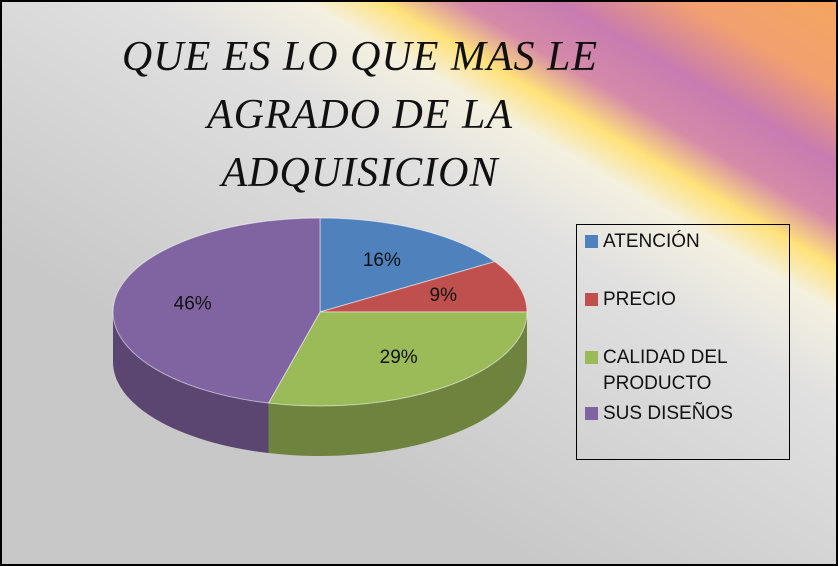 The width and height of the screenshot is (838, 566). Describe the element at coordinates (685, 300) in the screenshot. I see `legend-item: PRECIO` at that location.